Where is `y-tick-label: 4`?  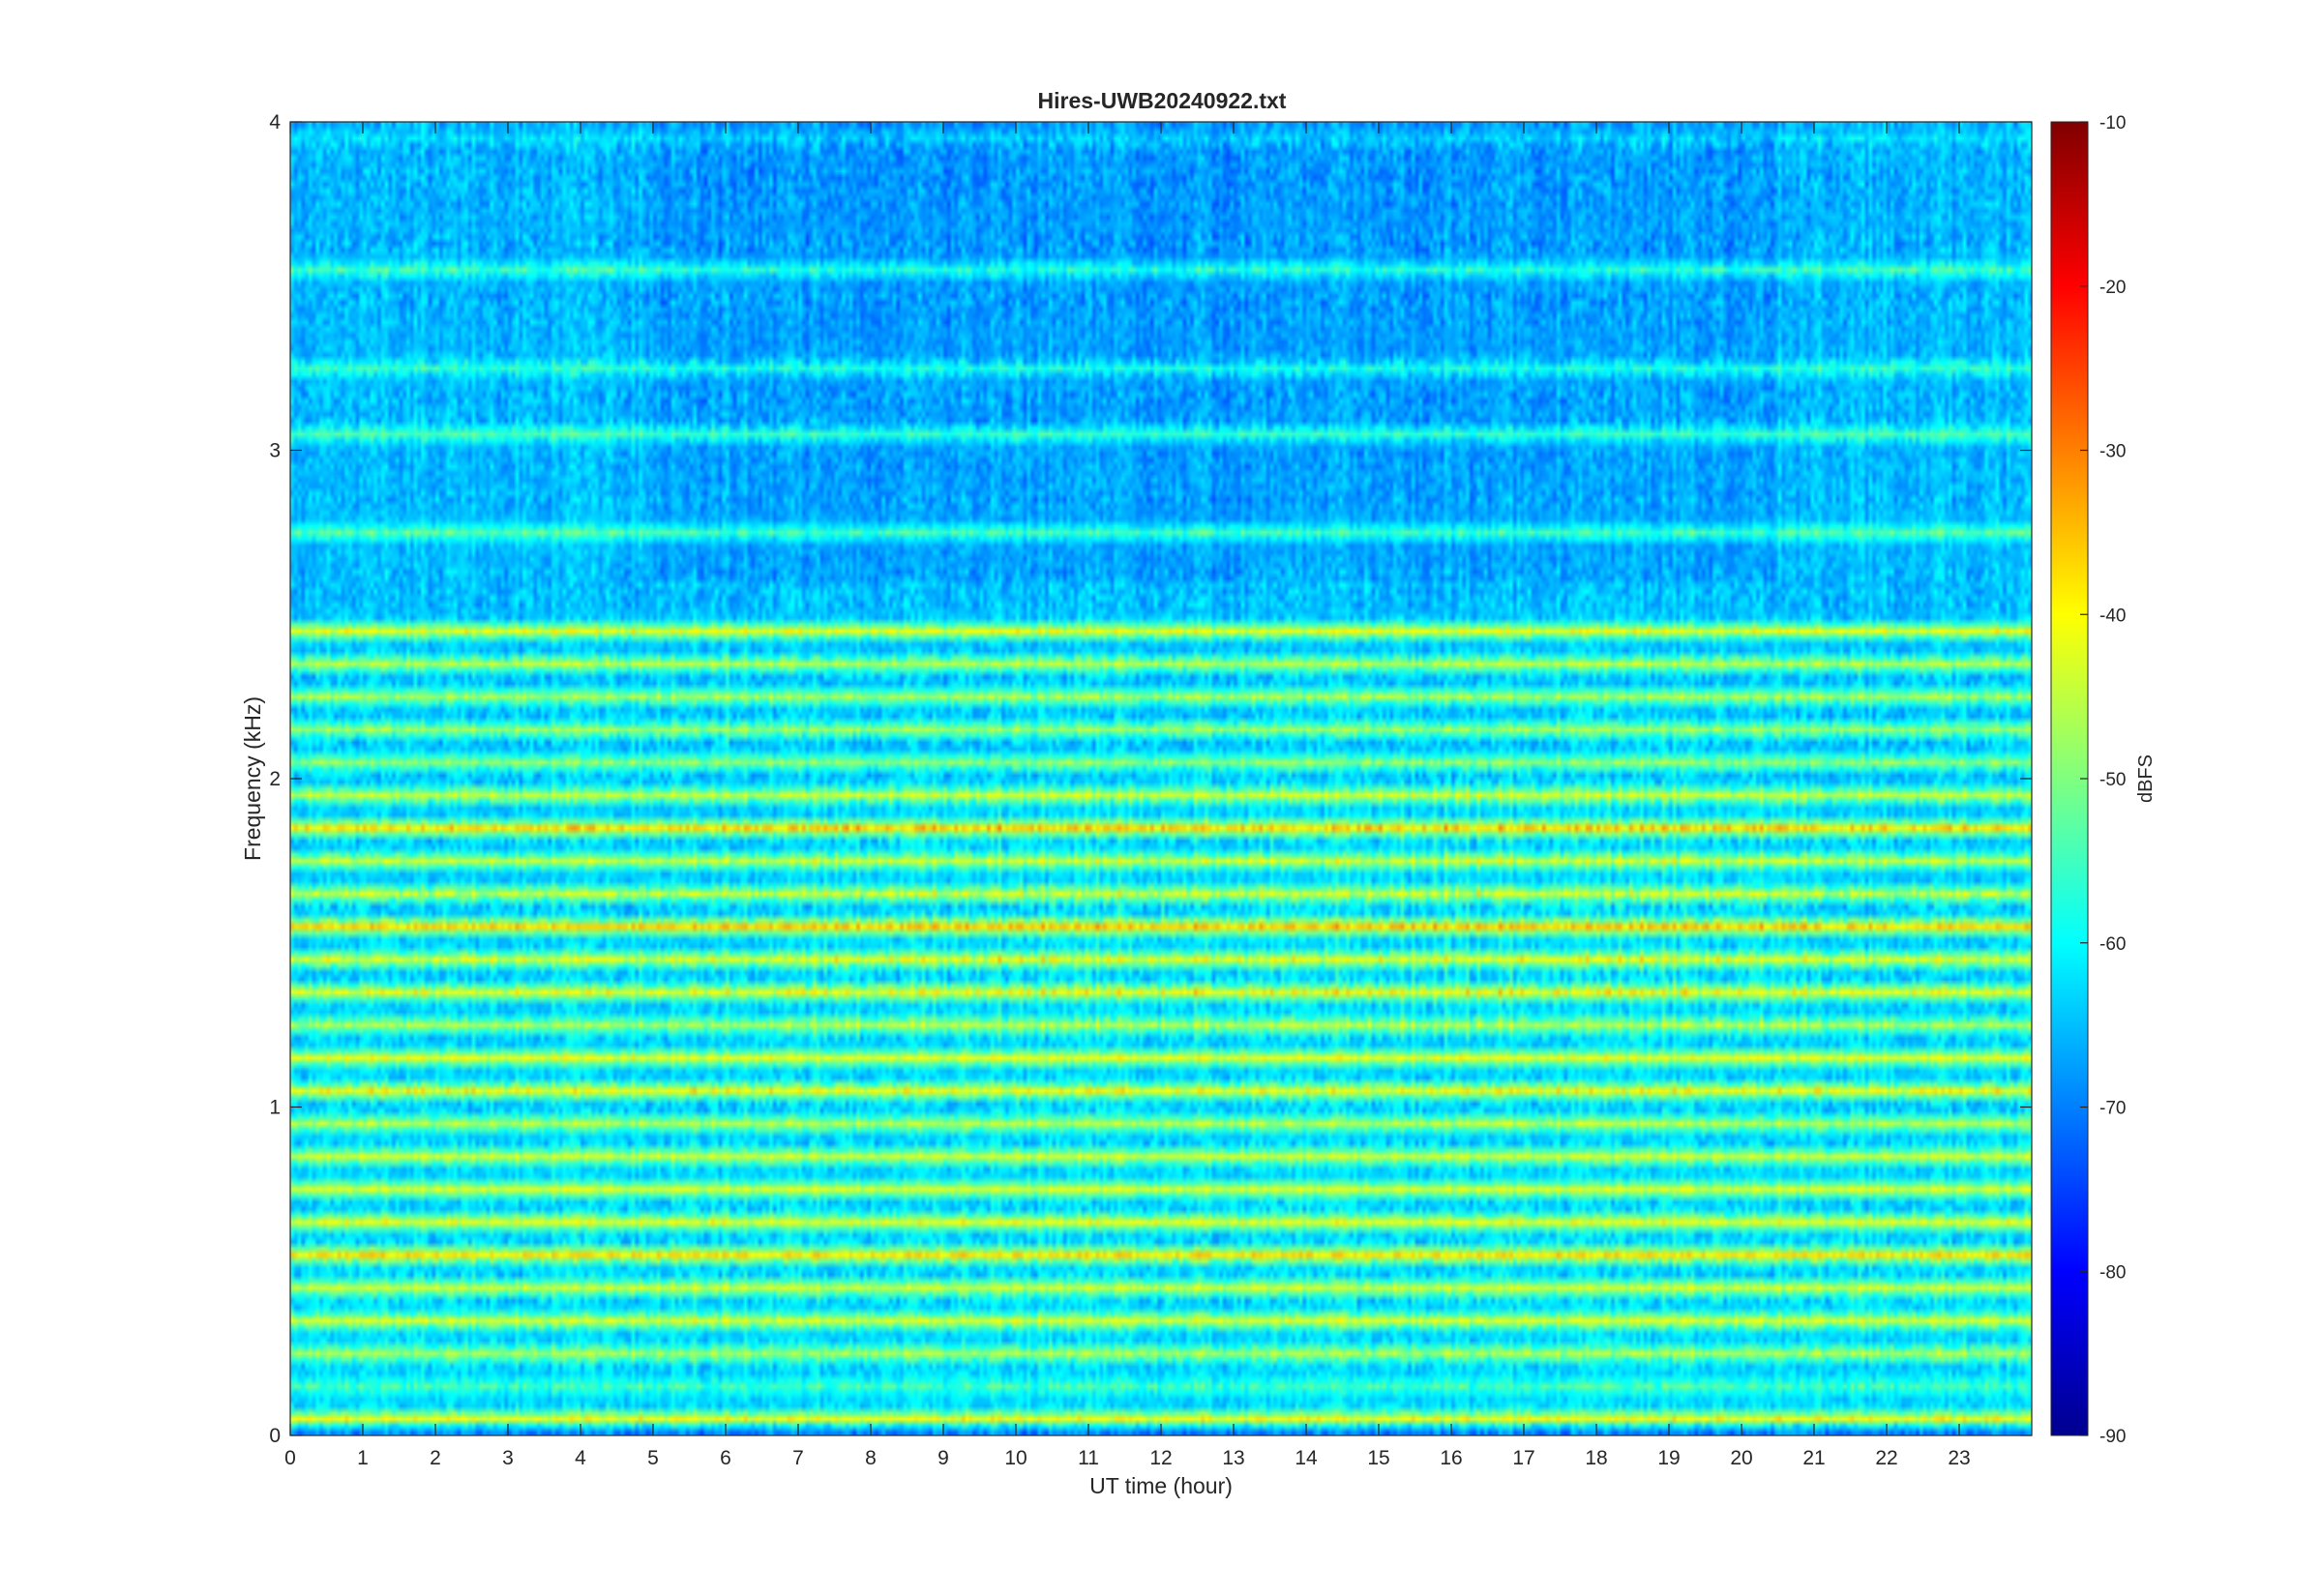 y-tick-label: 4 is located at coordinates (275, 122).